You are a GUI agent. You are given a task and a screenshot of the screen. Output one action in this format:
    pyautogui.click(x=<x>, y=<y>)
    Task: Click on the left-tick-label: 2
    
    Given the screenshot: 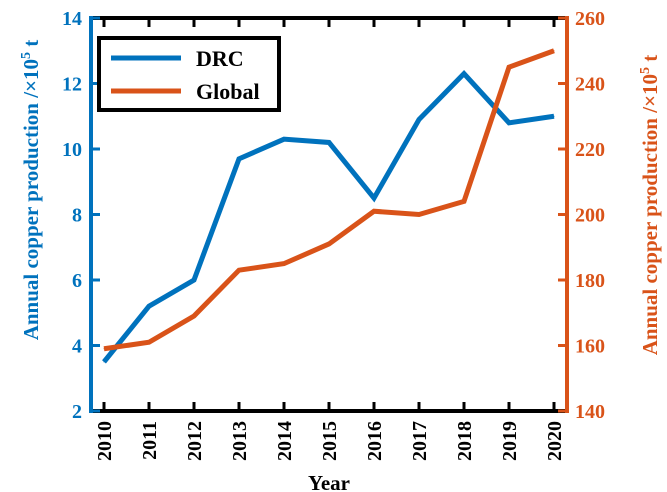 What is the action you would take?
    pyautogui.click(x=77, y=412)
    